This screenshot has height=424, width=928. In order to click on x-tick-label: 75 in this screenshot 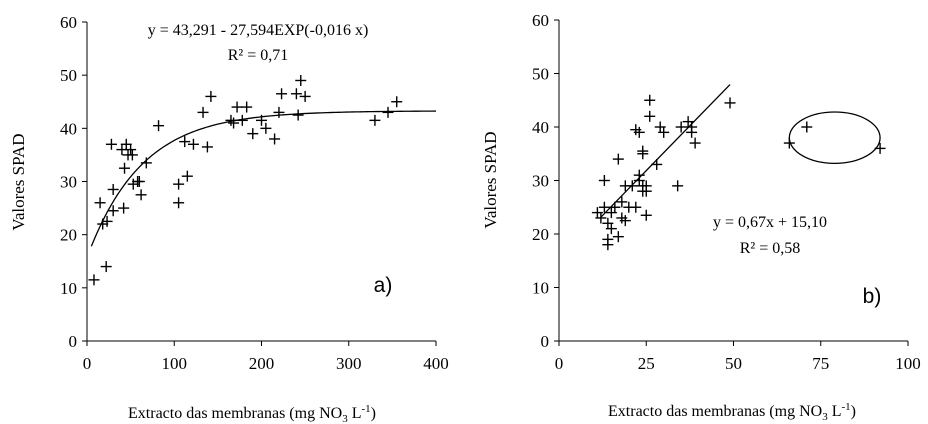, I will do `click(820, 363)`.